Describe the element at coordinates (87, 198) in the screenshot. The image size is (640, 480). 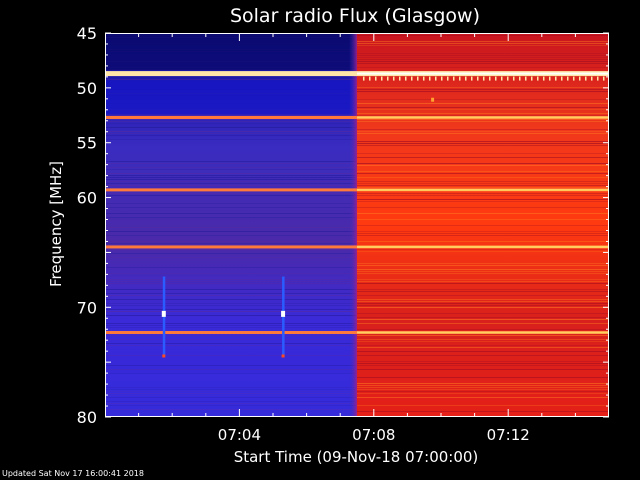
I see `y-tick-label: 60` at that location.